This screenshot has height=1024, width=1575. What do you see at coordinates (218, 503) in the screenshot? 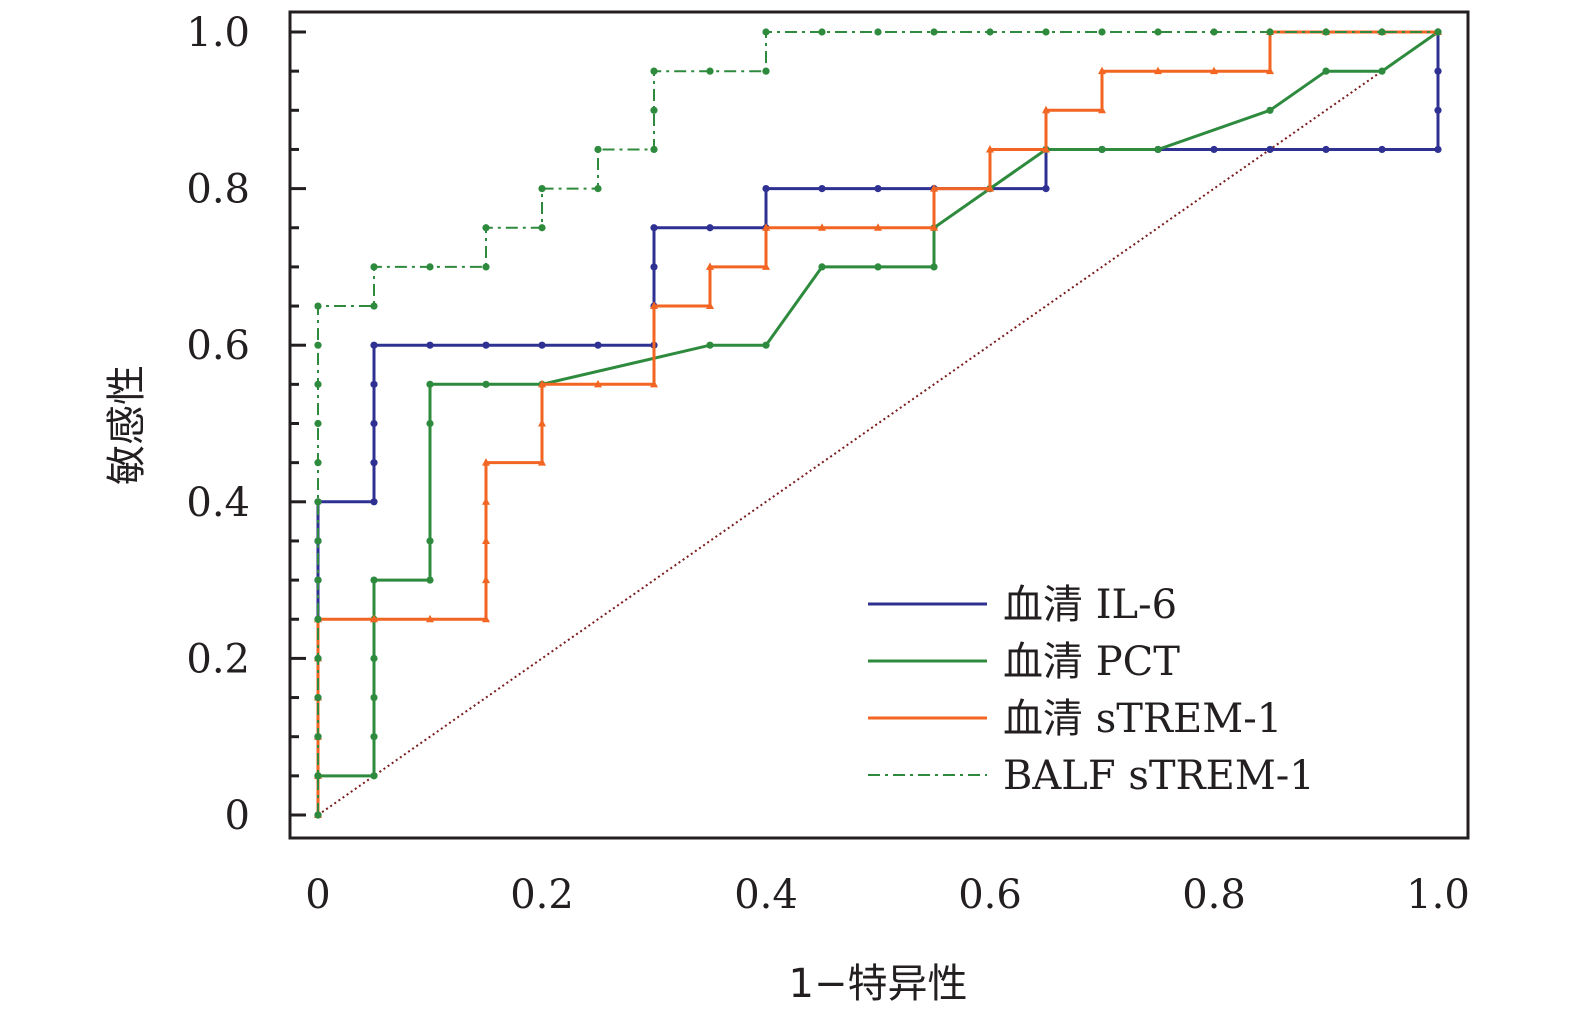
I see `y-tick-label: 0.4` at bounding box center [218, 503].